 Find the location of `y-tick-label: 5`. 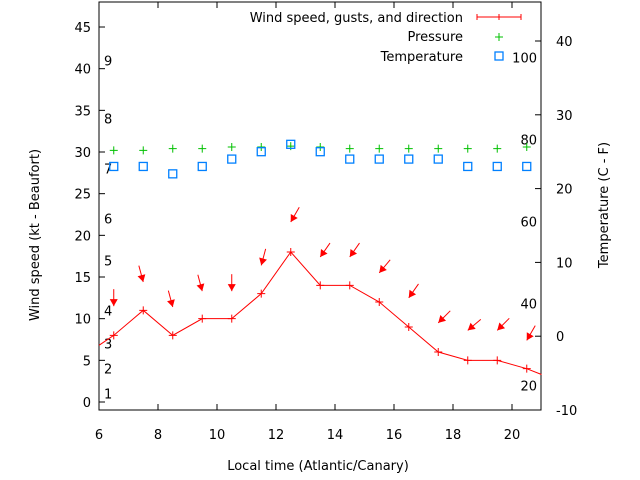

y-tick-label: 5 is located at coordinates (87, 361).